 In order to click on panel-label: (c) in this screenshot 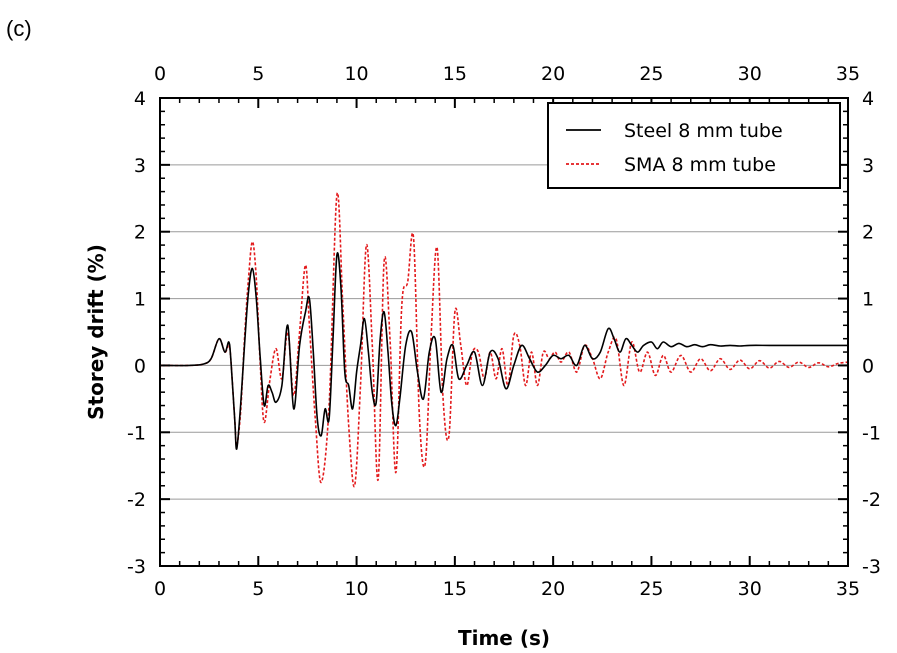, I will do `click(19, 28)`.